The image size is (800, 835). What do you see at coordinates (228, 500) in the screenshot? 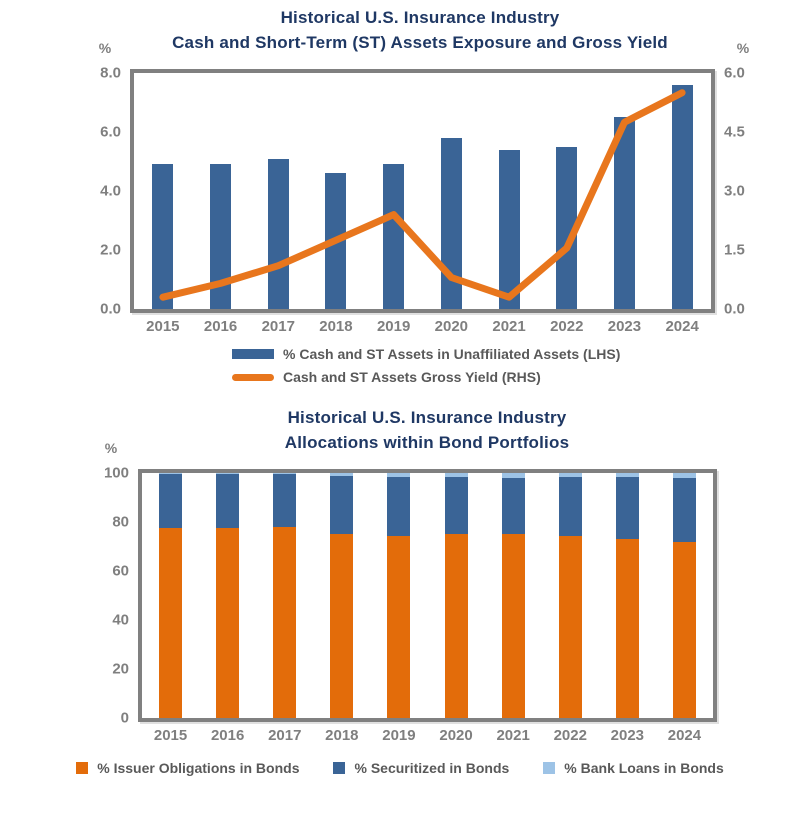
I see `segment-2016--securitized-in-bonds` at bounding box center [228, 500].